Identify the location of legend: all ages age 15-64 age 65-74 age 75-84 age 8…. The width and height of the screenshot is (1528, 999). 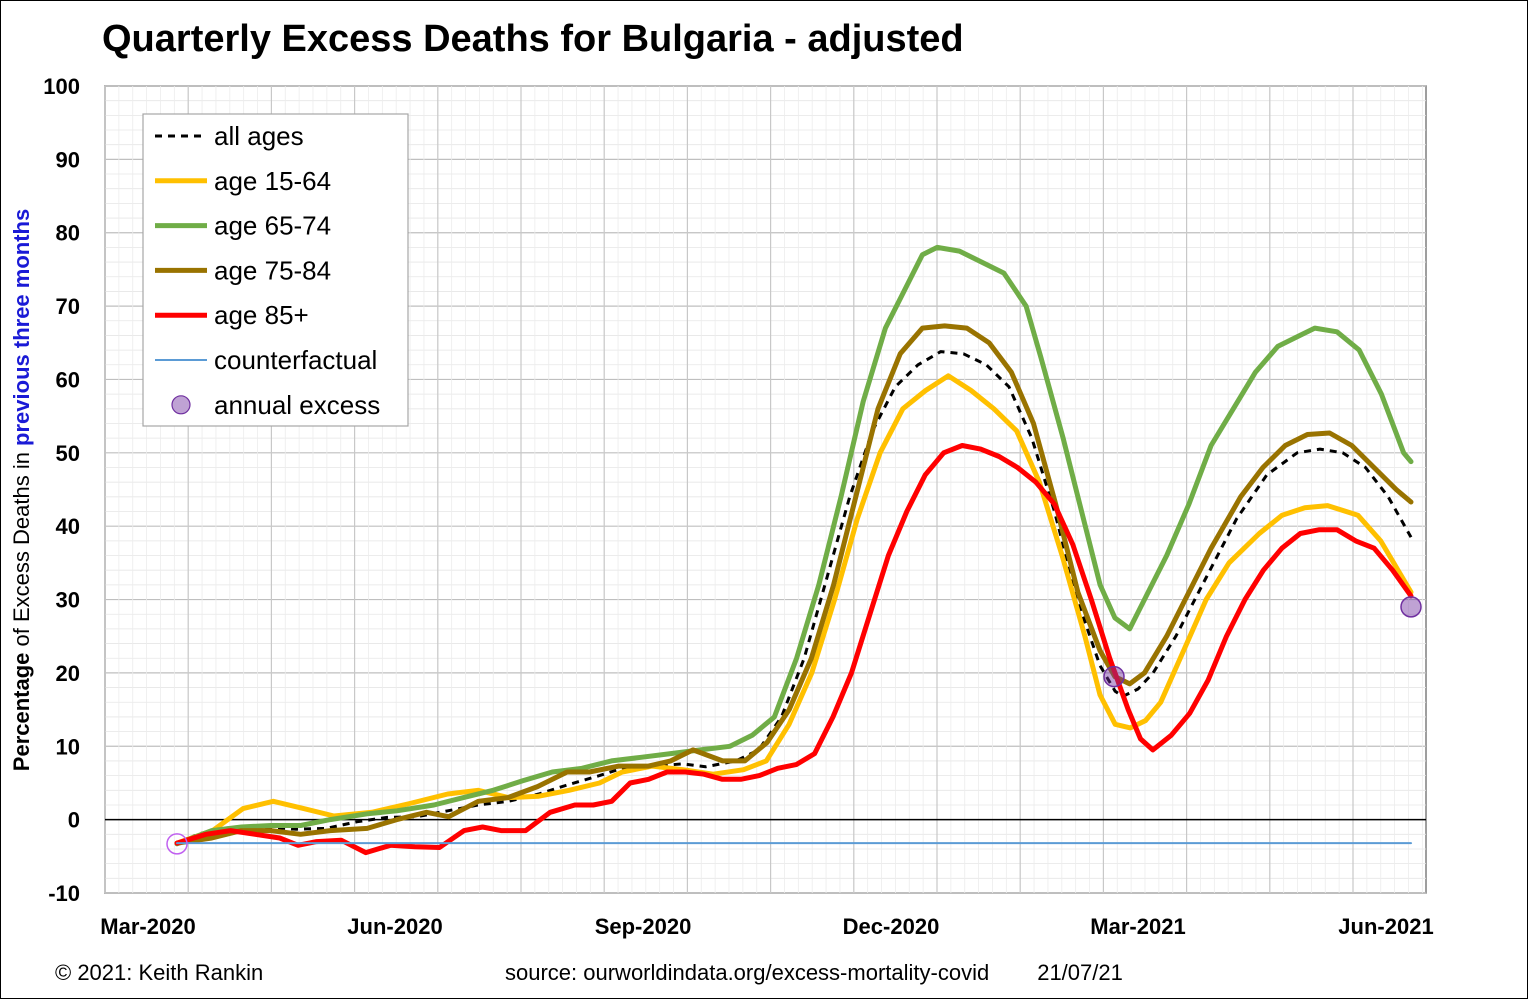
(275, 270).